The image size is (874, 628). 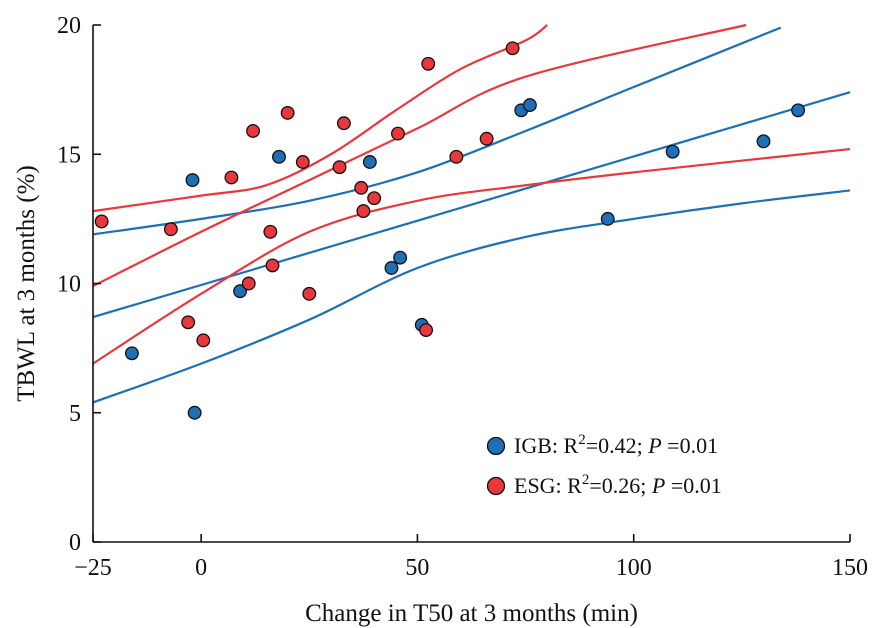 What do you see at coordinates (69, 285) in the screenshot?
I see `y-tick-label: 10` at bounding box center [69, 285].